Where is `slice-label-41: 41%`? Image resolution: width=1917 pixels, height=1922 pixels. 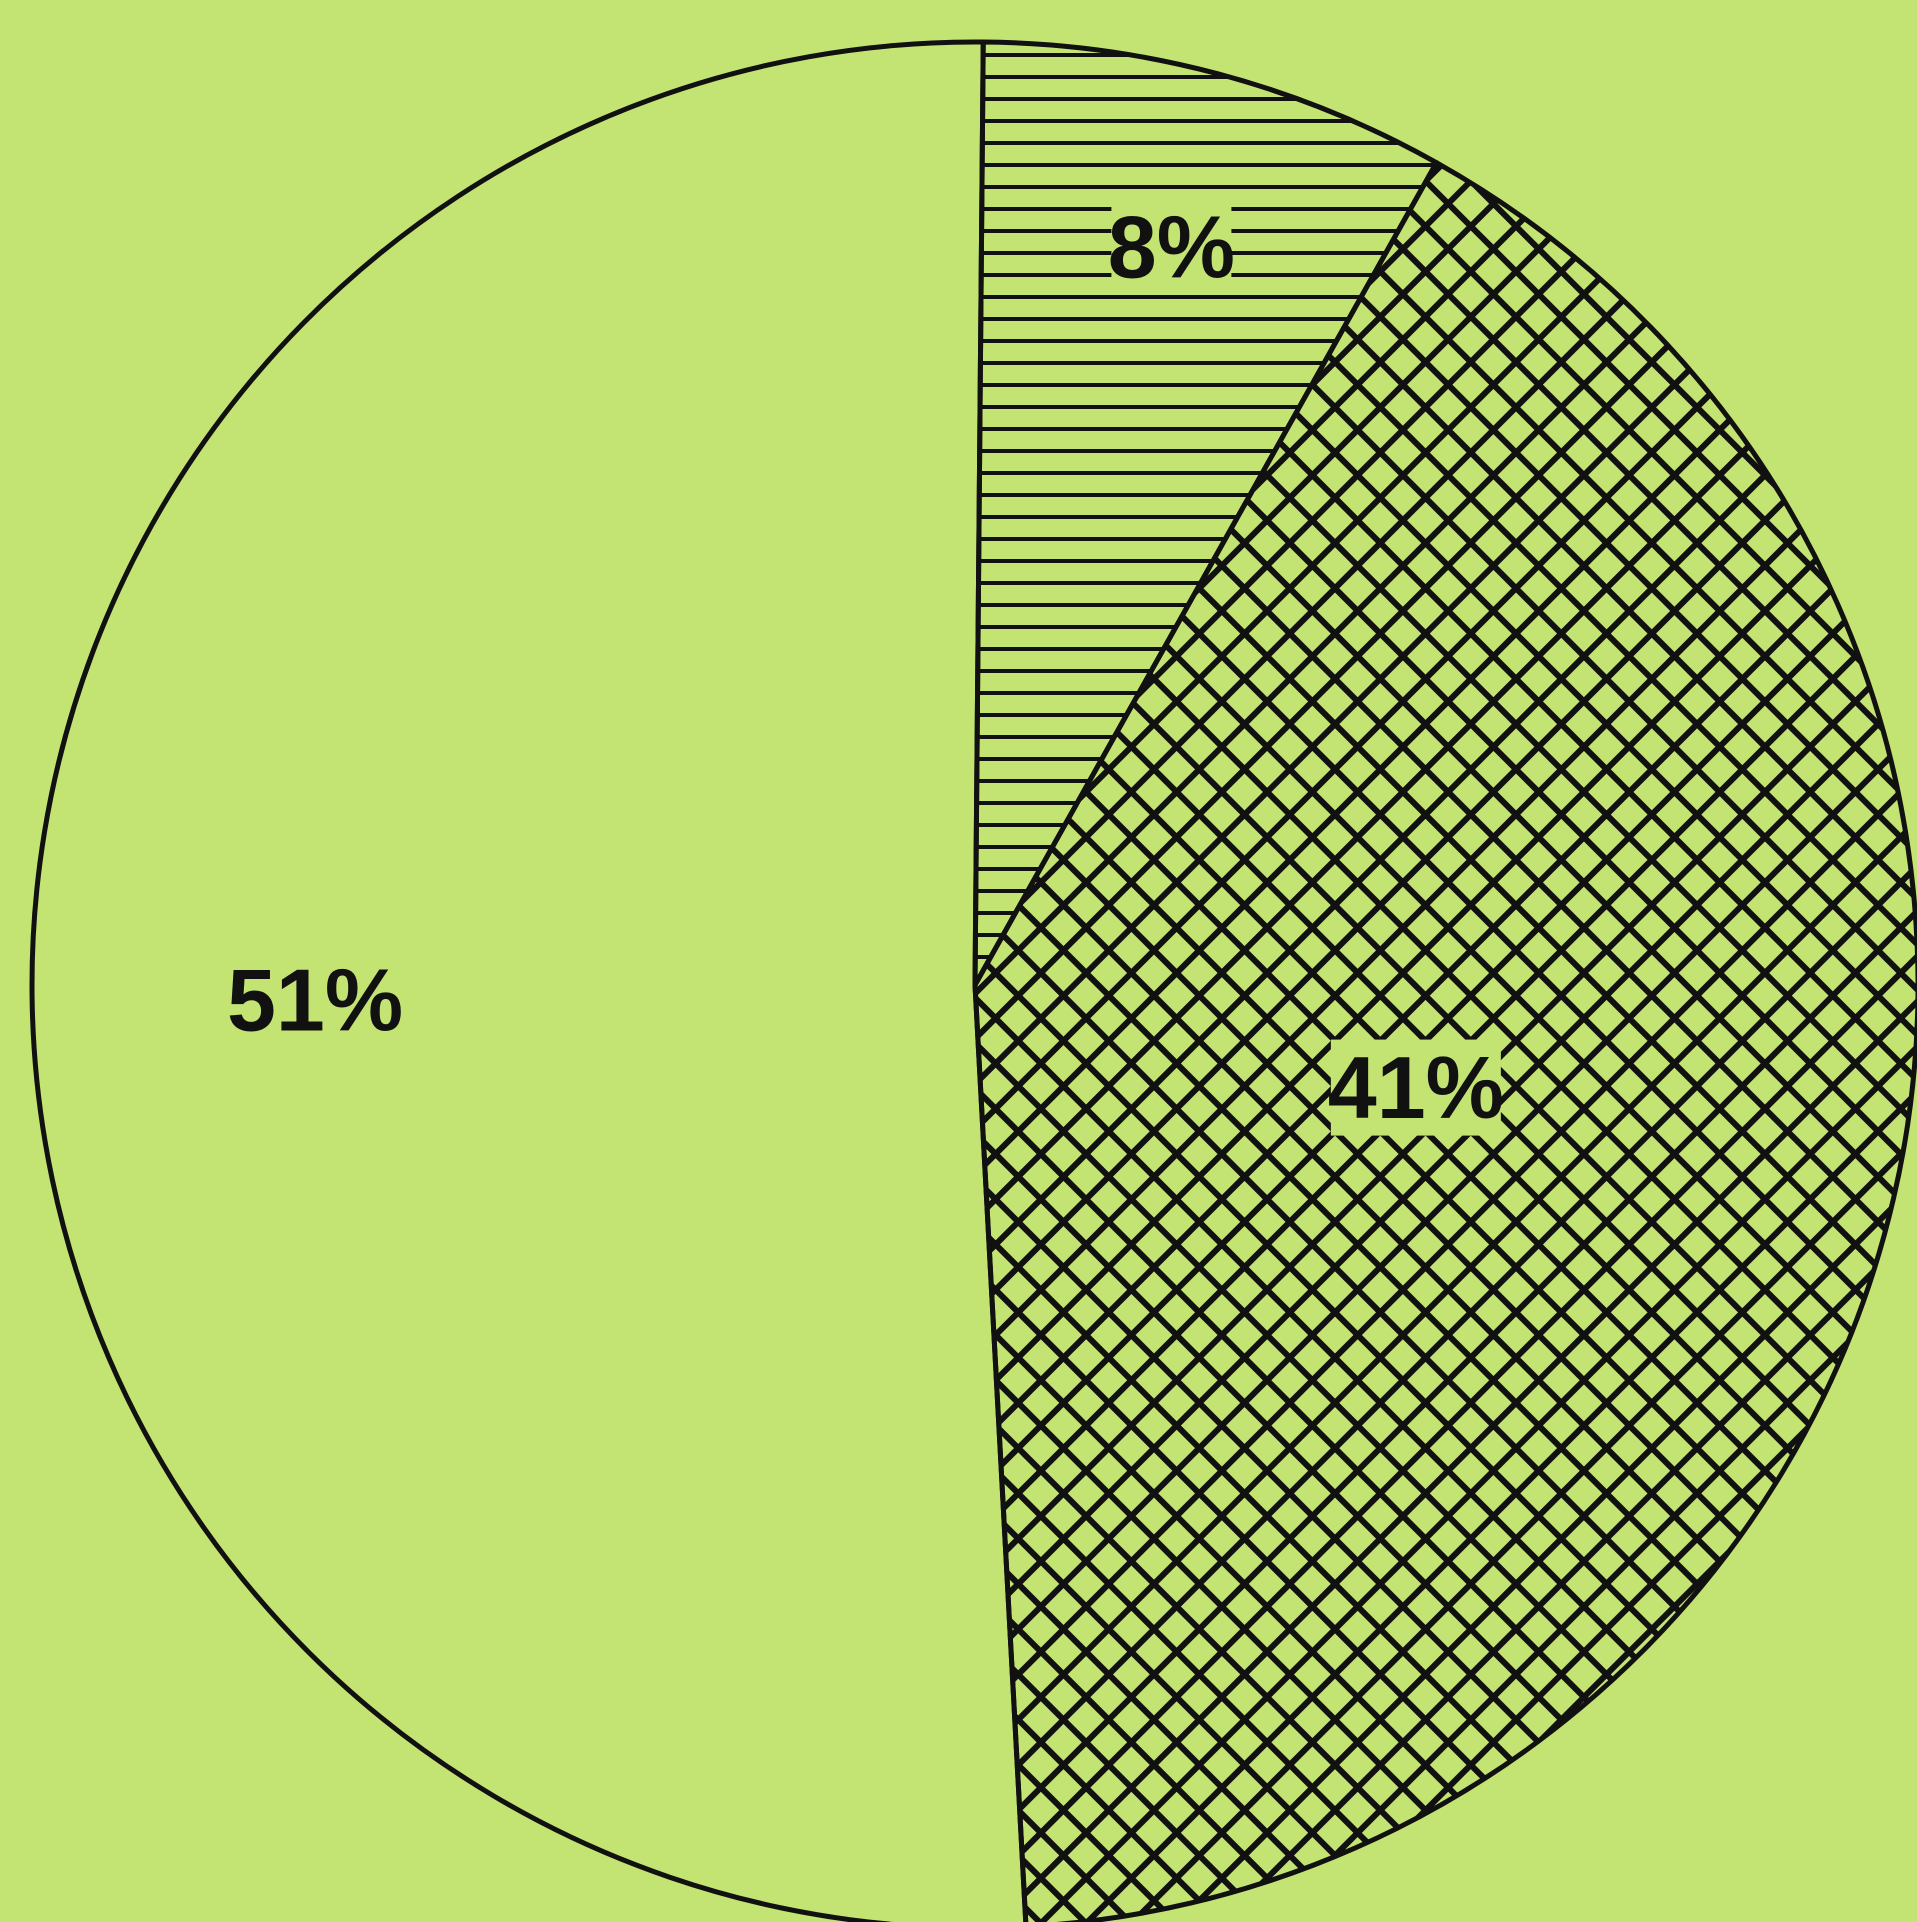
slice-label-41: 41% is located at coordinates (1416, 1087).